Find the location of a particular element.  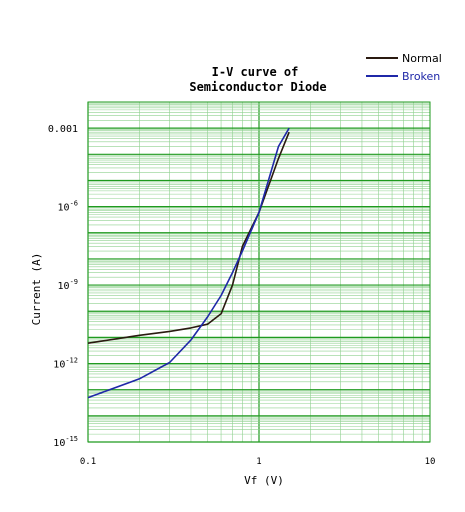

y-tick-labels: 10⁻¹⁵ 10⁻¹² 10⁻⁹ 10⁻⁶ 0.001 is located at coordinates (63, 286).